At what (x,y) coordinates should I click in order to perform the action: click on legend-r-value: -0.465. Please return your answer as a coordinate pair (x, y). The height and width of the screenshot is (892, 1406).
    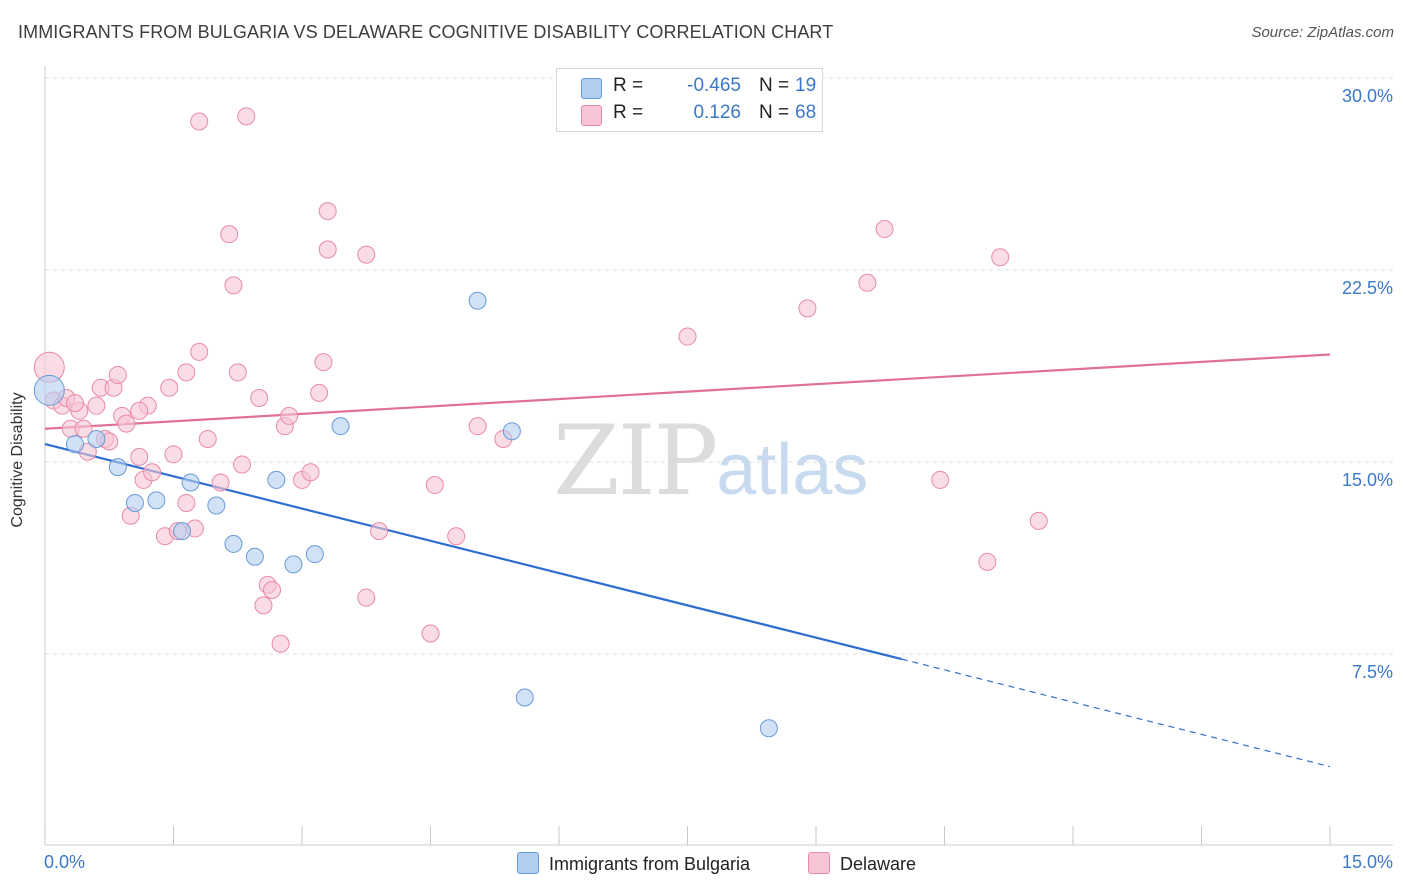
    Looking at the image, I should click on (714, 85).